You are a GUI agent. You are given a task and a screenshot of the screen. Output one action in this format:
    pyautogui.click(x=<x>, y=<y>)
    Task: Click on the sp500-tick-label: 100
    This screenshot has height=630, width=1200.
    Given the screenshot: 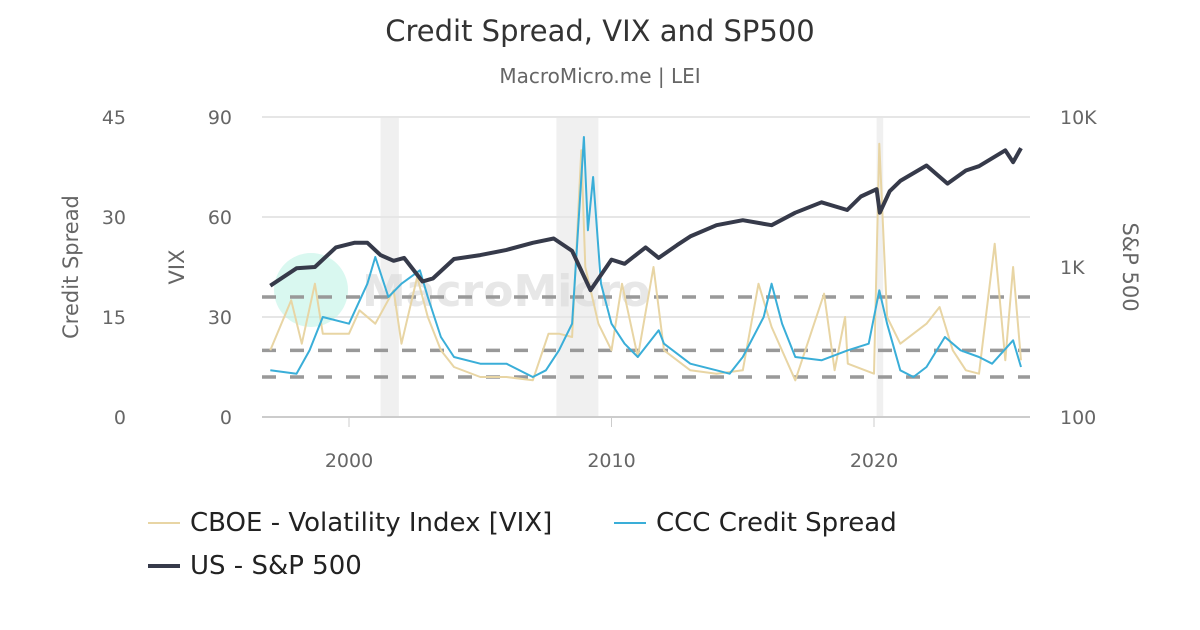 What is the action you would take?
    pyautogui.click(x=1078, y=418)
    